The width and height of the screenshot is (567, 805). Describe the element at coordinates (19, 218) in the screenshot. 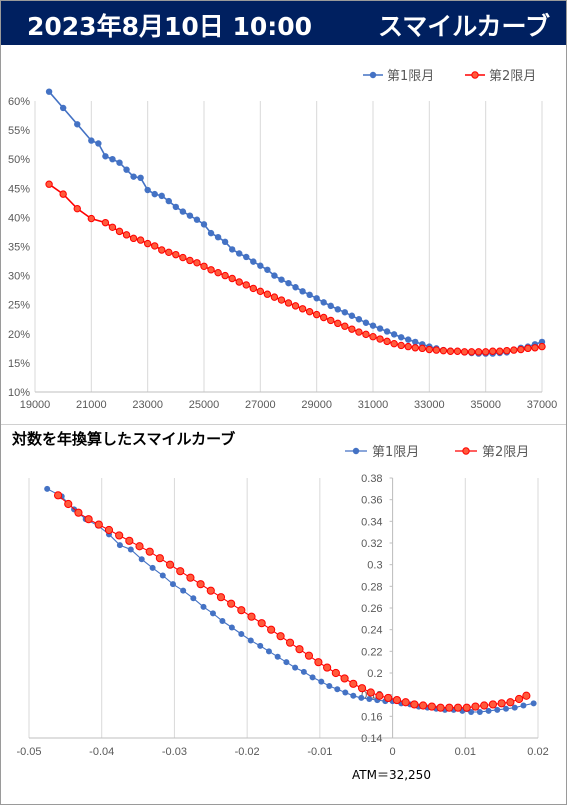

I see `y-tick-label: 40%` at that location.